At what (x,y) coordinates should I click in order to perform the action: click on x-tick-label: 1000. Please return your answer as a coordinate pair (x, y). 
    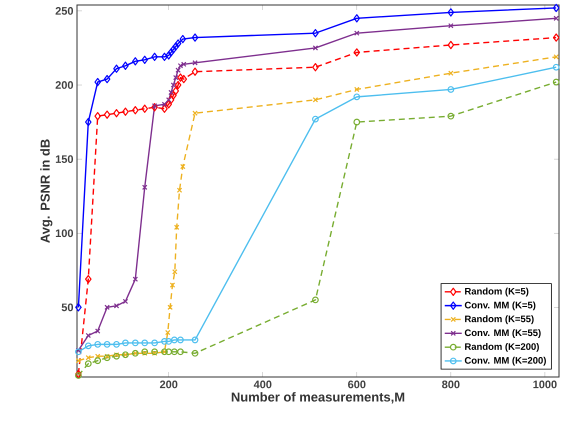
    Looking at the image, I should click on (545, 384).